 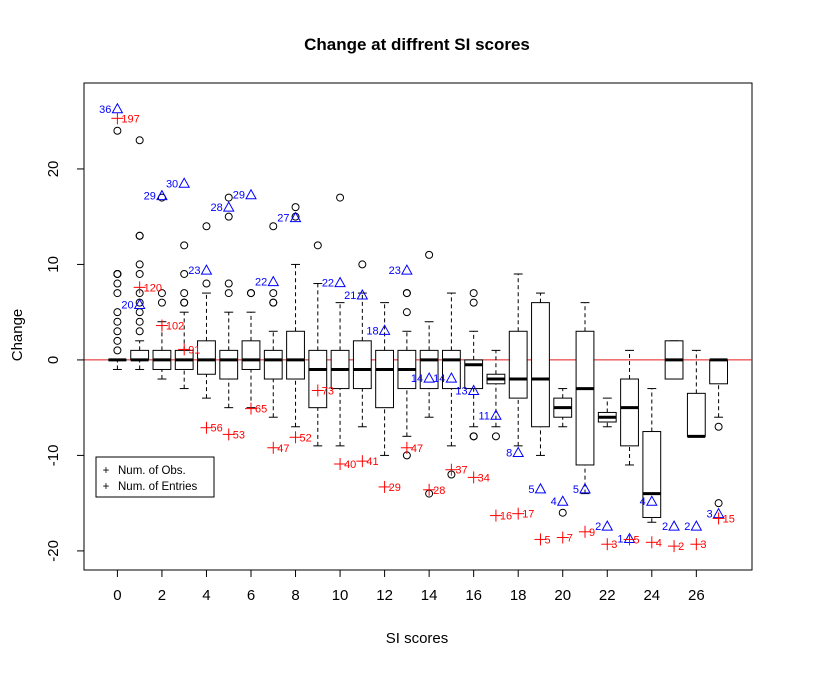 What do you see at coordinates (372, 462) in the screenshot?
I see `entries-label: 41` at bounding box center [372, 462].